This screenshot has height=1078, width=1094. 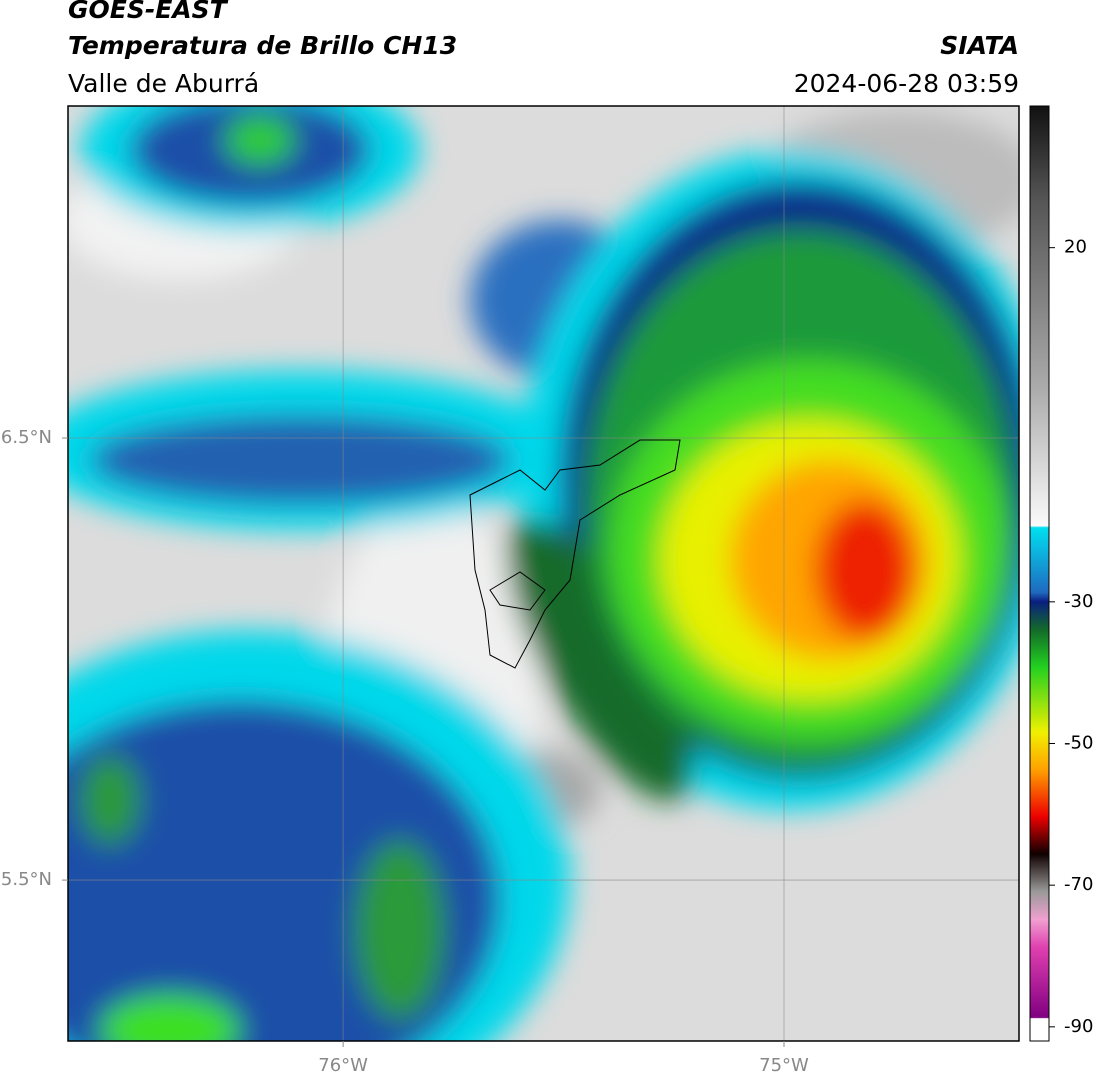 I want to click on colorbar-label: -30, so click(x=1078, y=601).